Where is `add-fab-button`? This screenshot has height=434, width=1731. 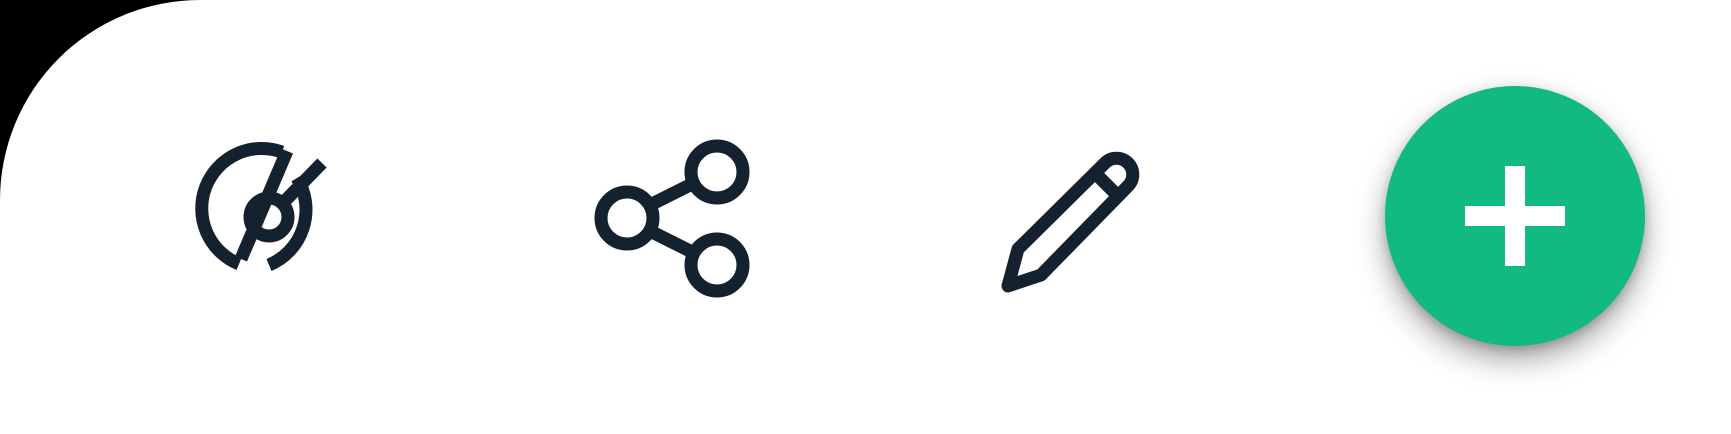
add-fab-button is located at coordinates (1515, 216).